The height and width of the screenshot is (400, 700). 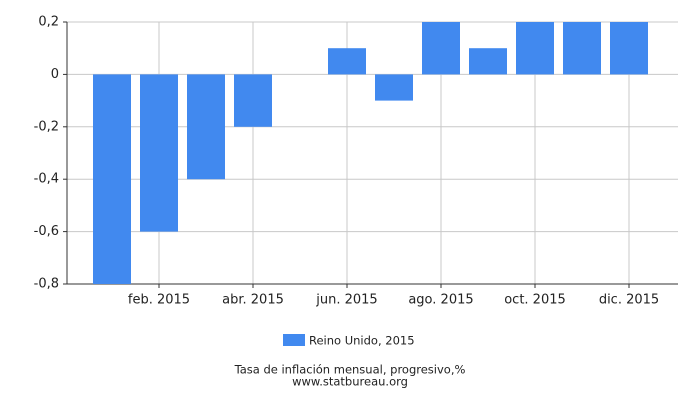 What do you see at coordinates (346, 300) in the screenshot?
I see `x-tick-label: jun. 2015` at bounding box center [346, 300].